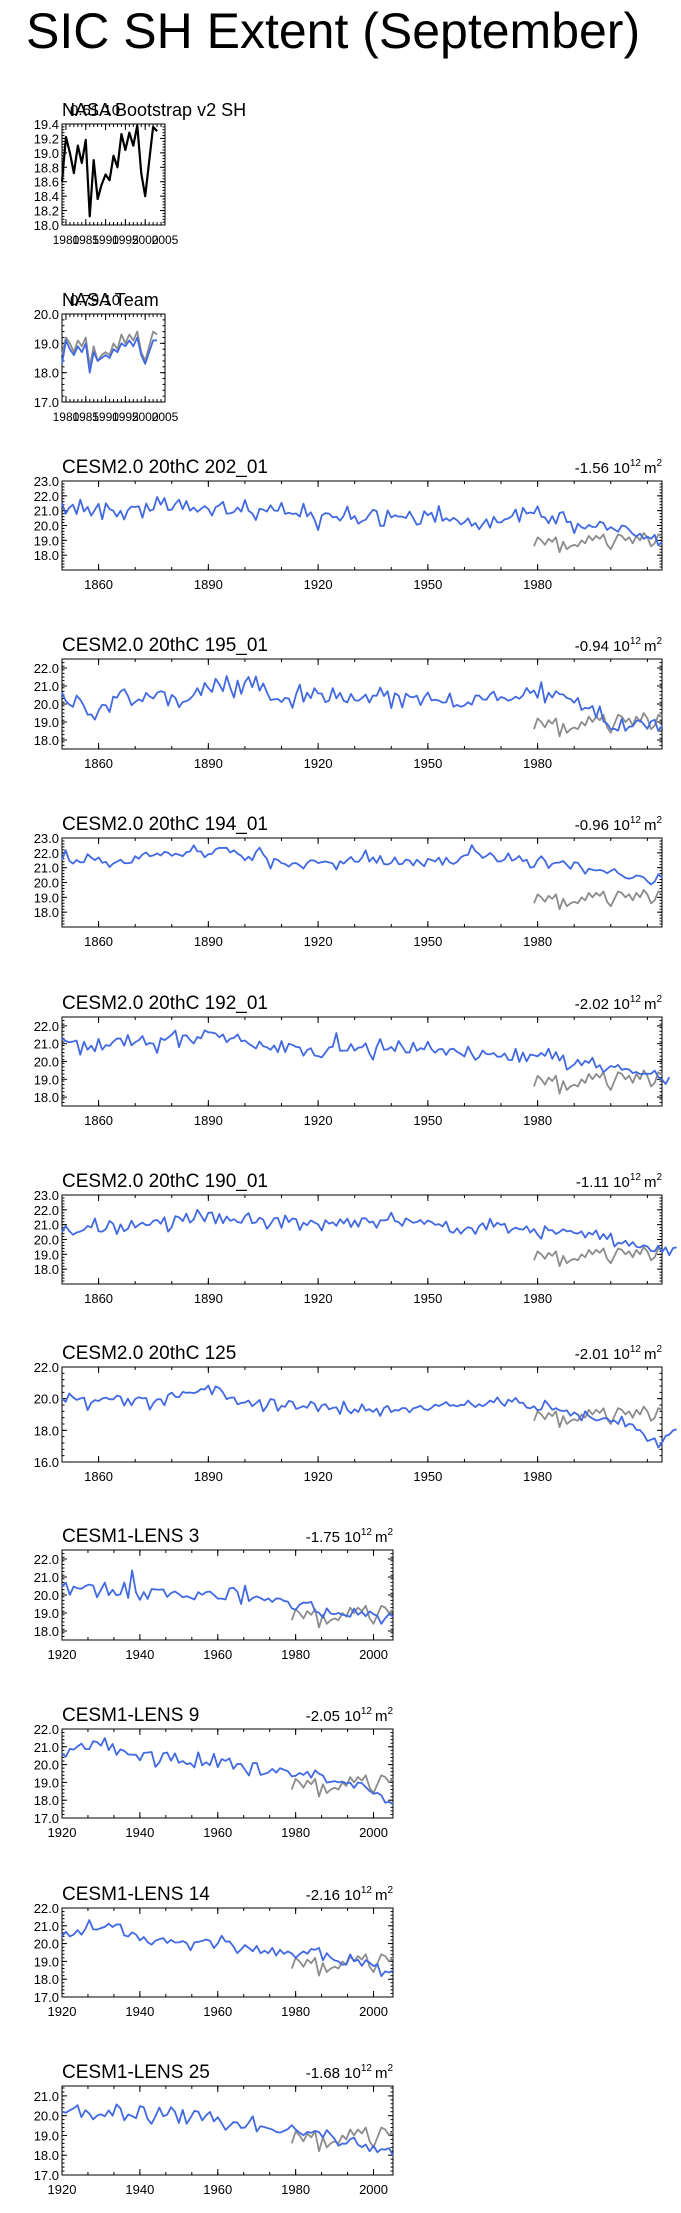 This screenshot has width=681, height=2213. Describe the element at coordinates (602, 1004) in the screenshot. I see `trend-value: -2.02 10` at that location.